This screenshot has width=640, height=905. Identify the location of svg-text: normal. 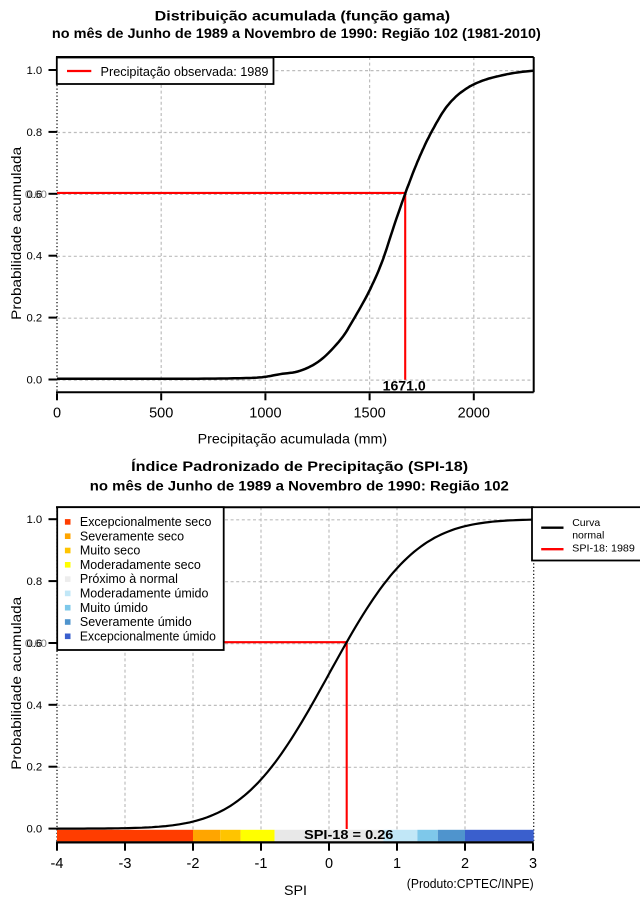
(588, 535).